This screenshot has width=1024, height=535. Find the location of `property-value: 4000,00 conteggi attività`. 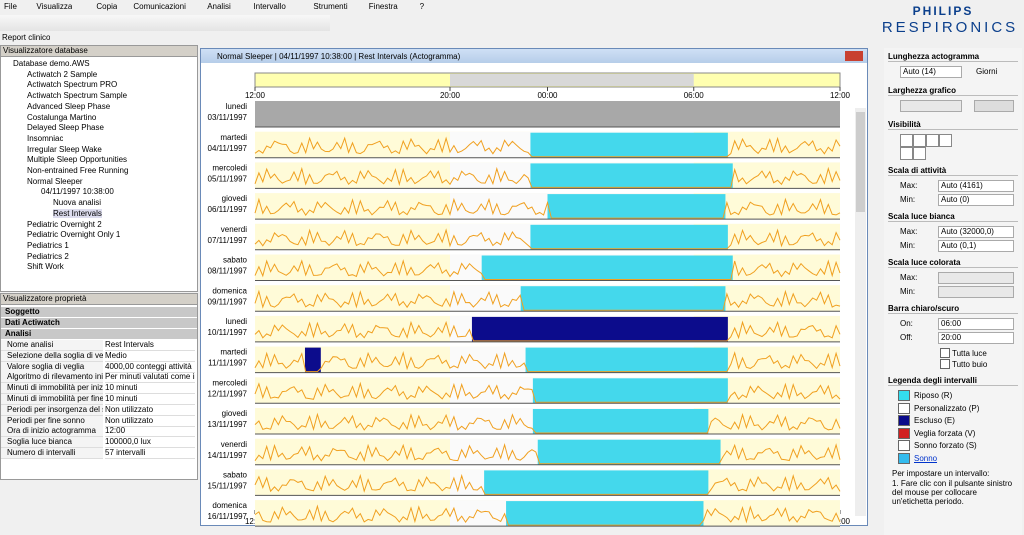

property-value: 4000,00 conteggi attività is located at coordinates (150, 367).